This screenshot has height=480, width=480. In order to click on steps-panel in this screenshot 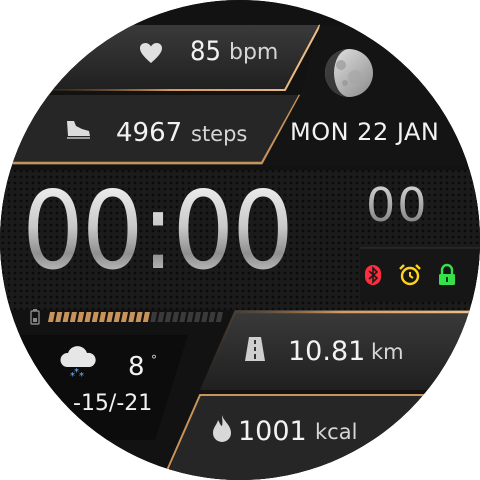, I will do `click(150, 130)`.